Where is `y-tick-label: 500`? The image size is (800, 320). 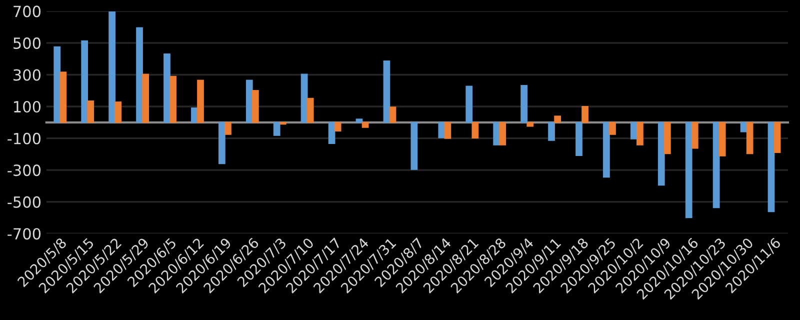 y-tick-label: 500 is located at coordinates (27, 43).